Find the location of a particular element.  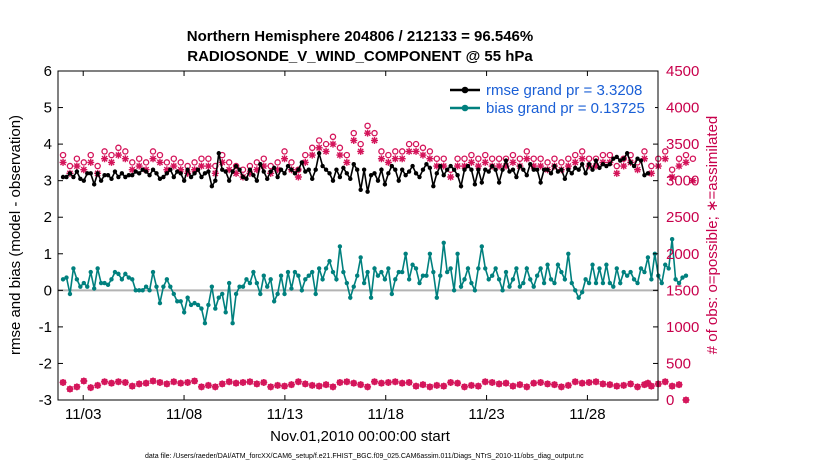

legend-rmse-marker is located at coordinates (465, 90).